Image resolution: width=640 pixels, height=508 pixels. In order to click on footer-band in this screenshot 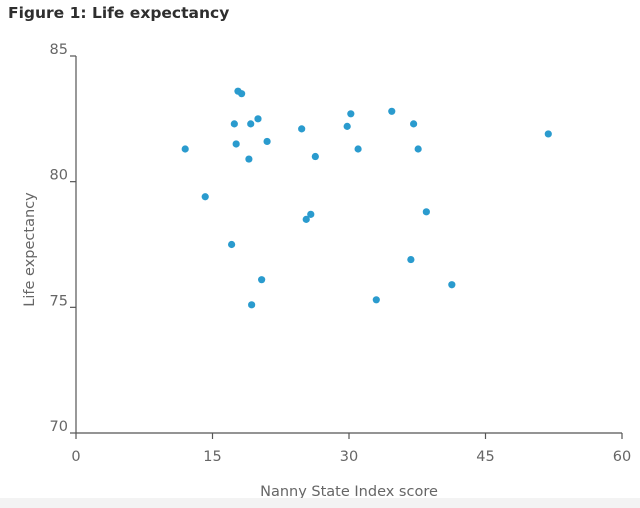, I will do `click(320, 503)`.